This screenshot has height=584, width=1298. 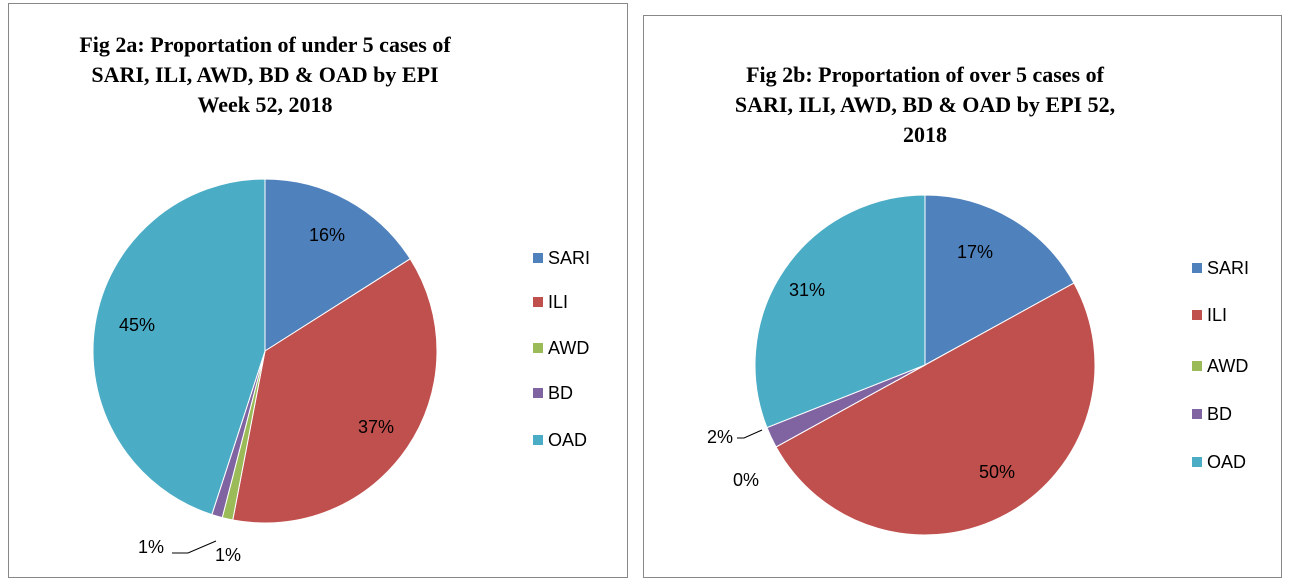 What do you see at coordinates (746, 480) in the screenshot?
I see `data-label: 0%` at bounding box center [746, 480].